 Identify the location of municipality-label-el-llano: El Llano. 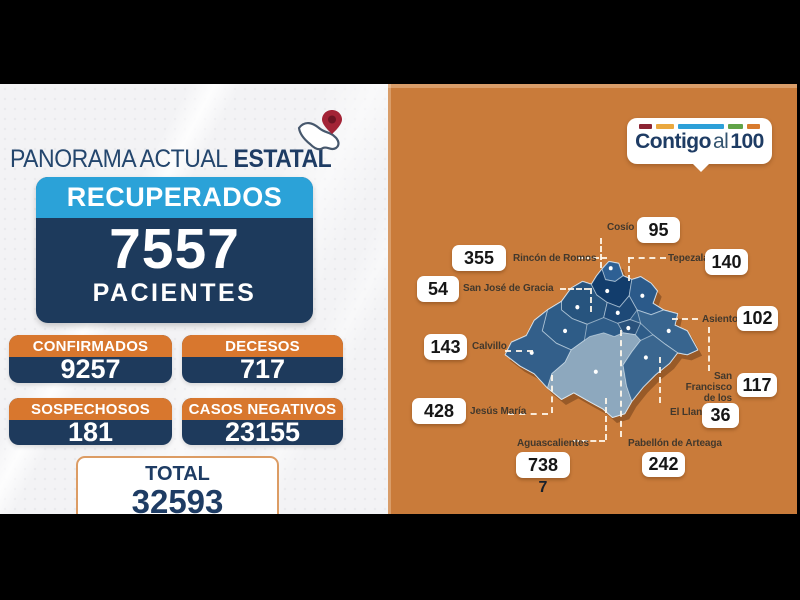
(689, 412).